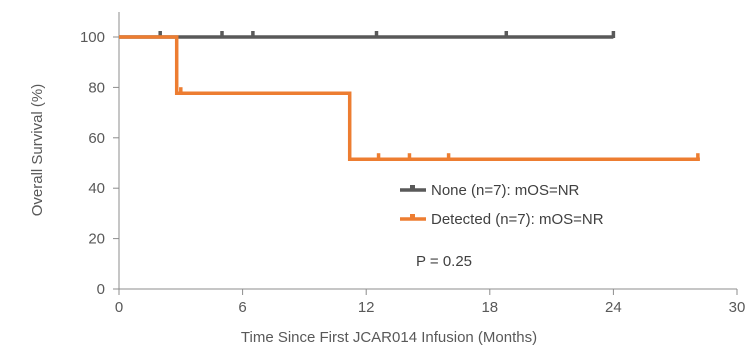 Image resolution: width=747 pixels, height=355 pixels. I want to click on x-tick-label: 6, so click(242, 307).